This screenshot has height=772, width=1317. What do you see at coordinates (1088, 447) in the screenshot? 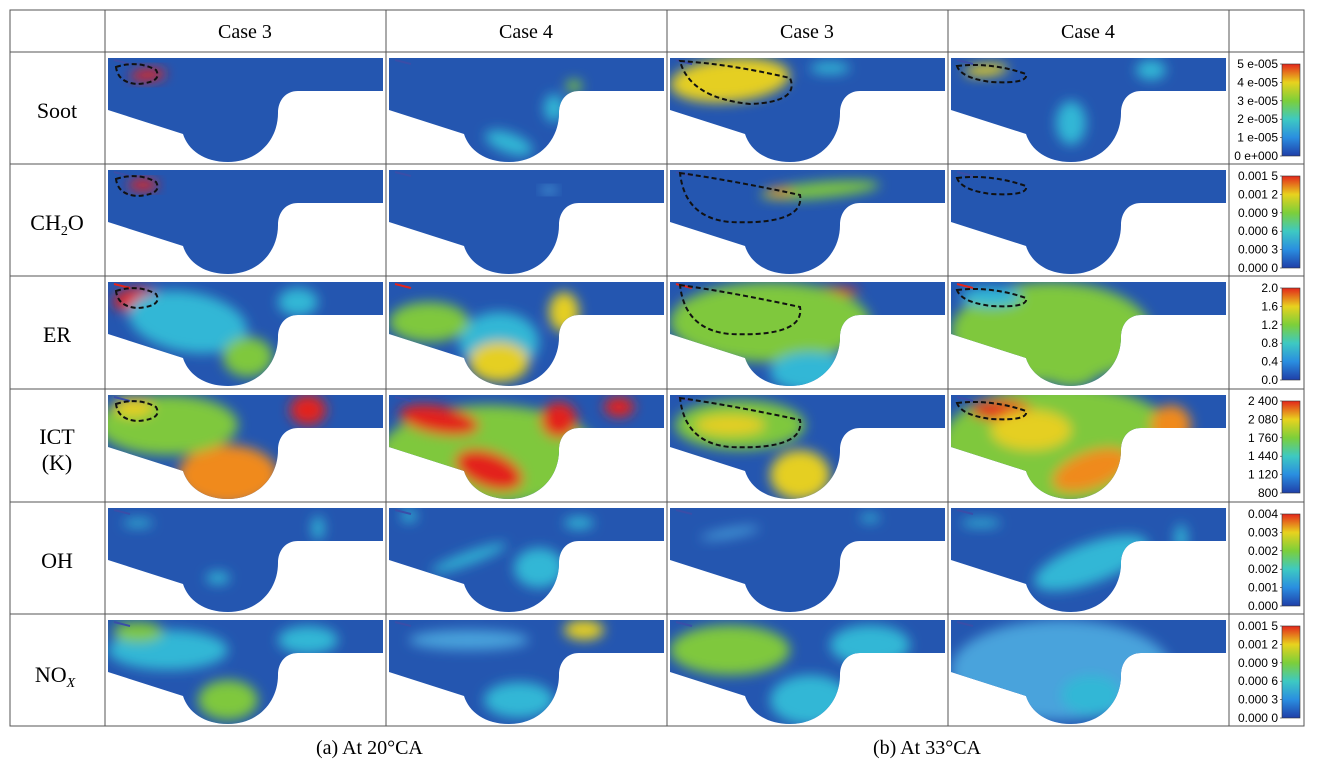
I see `panel-ict-case4-33ca` at bounding box center [1088, 447].